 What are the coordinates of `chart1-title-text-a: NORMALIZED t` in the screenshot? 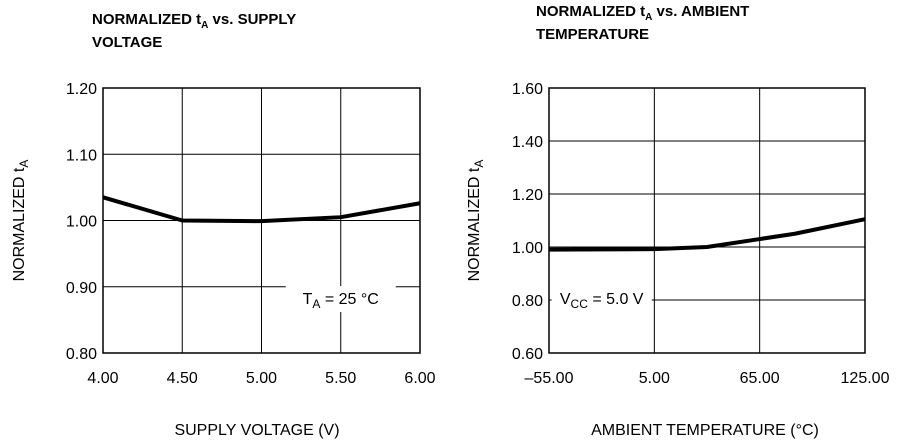 It's located at (147, 19).